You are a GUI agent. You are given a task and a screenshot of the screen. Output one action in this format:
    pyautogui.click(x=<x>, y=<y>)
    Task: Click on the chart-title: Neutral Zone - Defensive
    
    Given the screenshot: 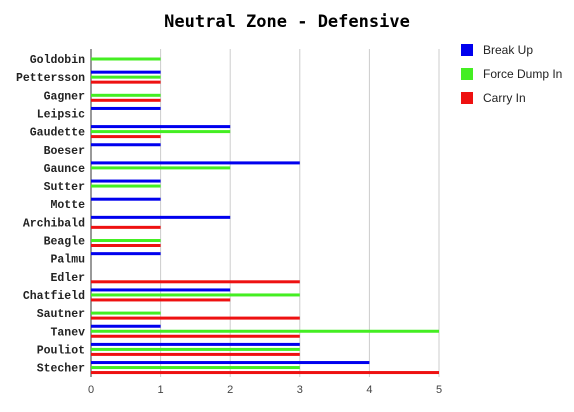 What is the action you would take?
    pyautogui.click(x=287, y=22)
    